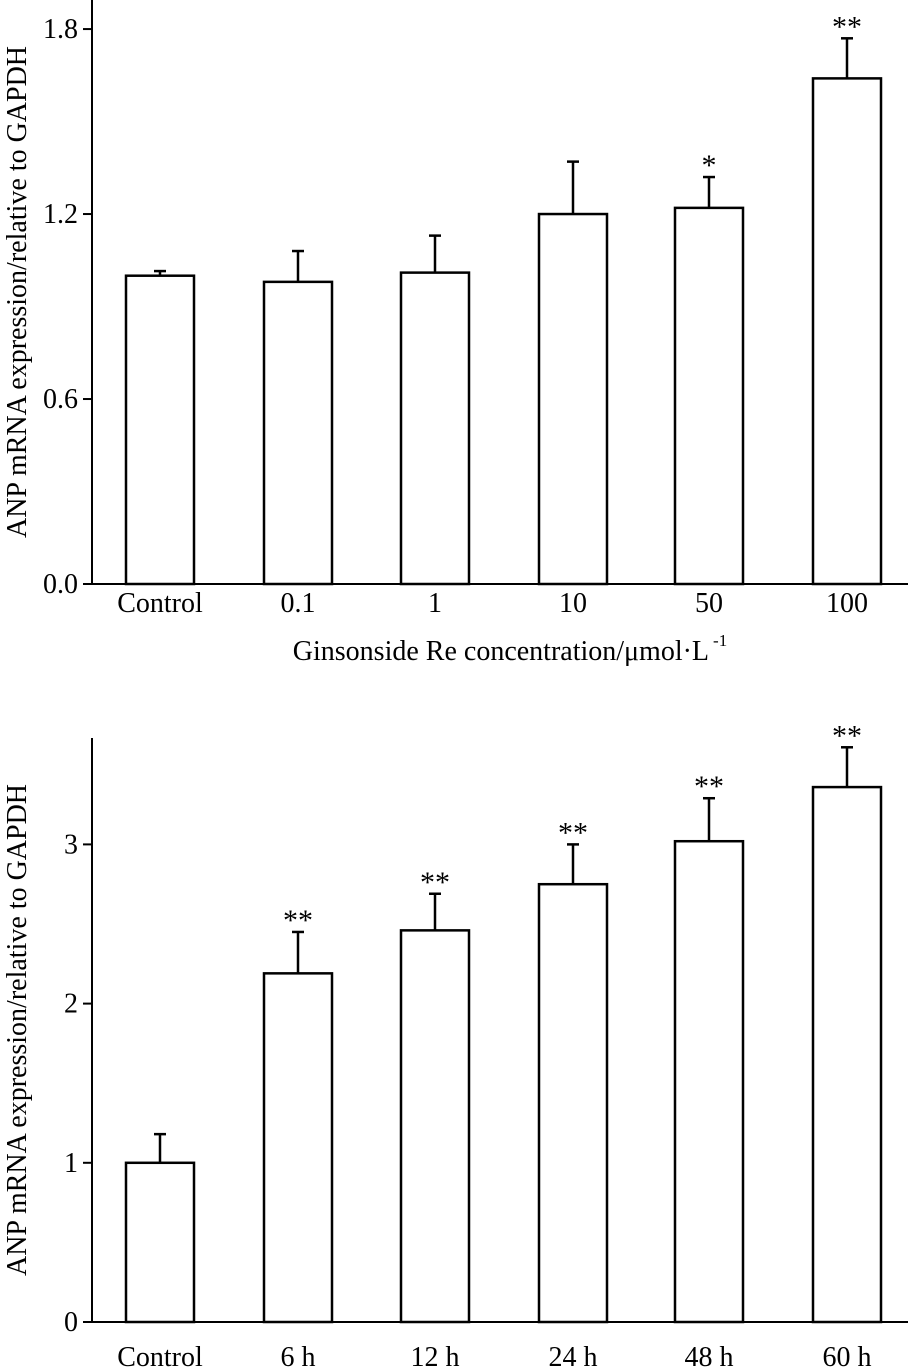 This screenshot has width=908, height=1369. Describe the element at coordinates (709, 603) in the screenshot. I see `x-tick-label: 50` at that location.